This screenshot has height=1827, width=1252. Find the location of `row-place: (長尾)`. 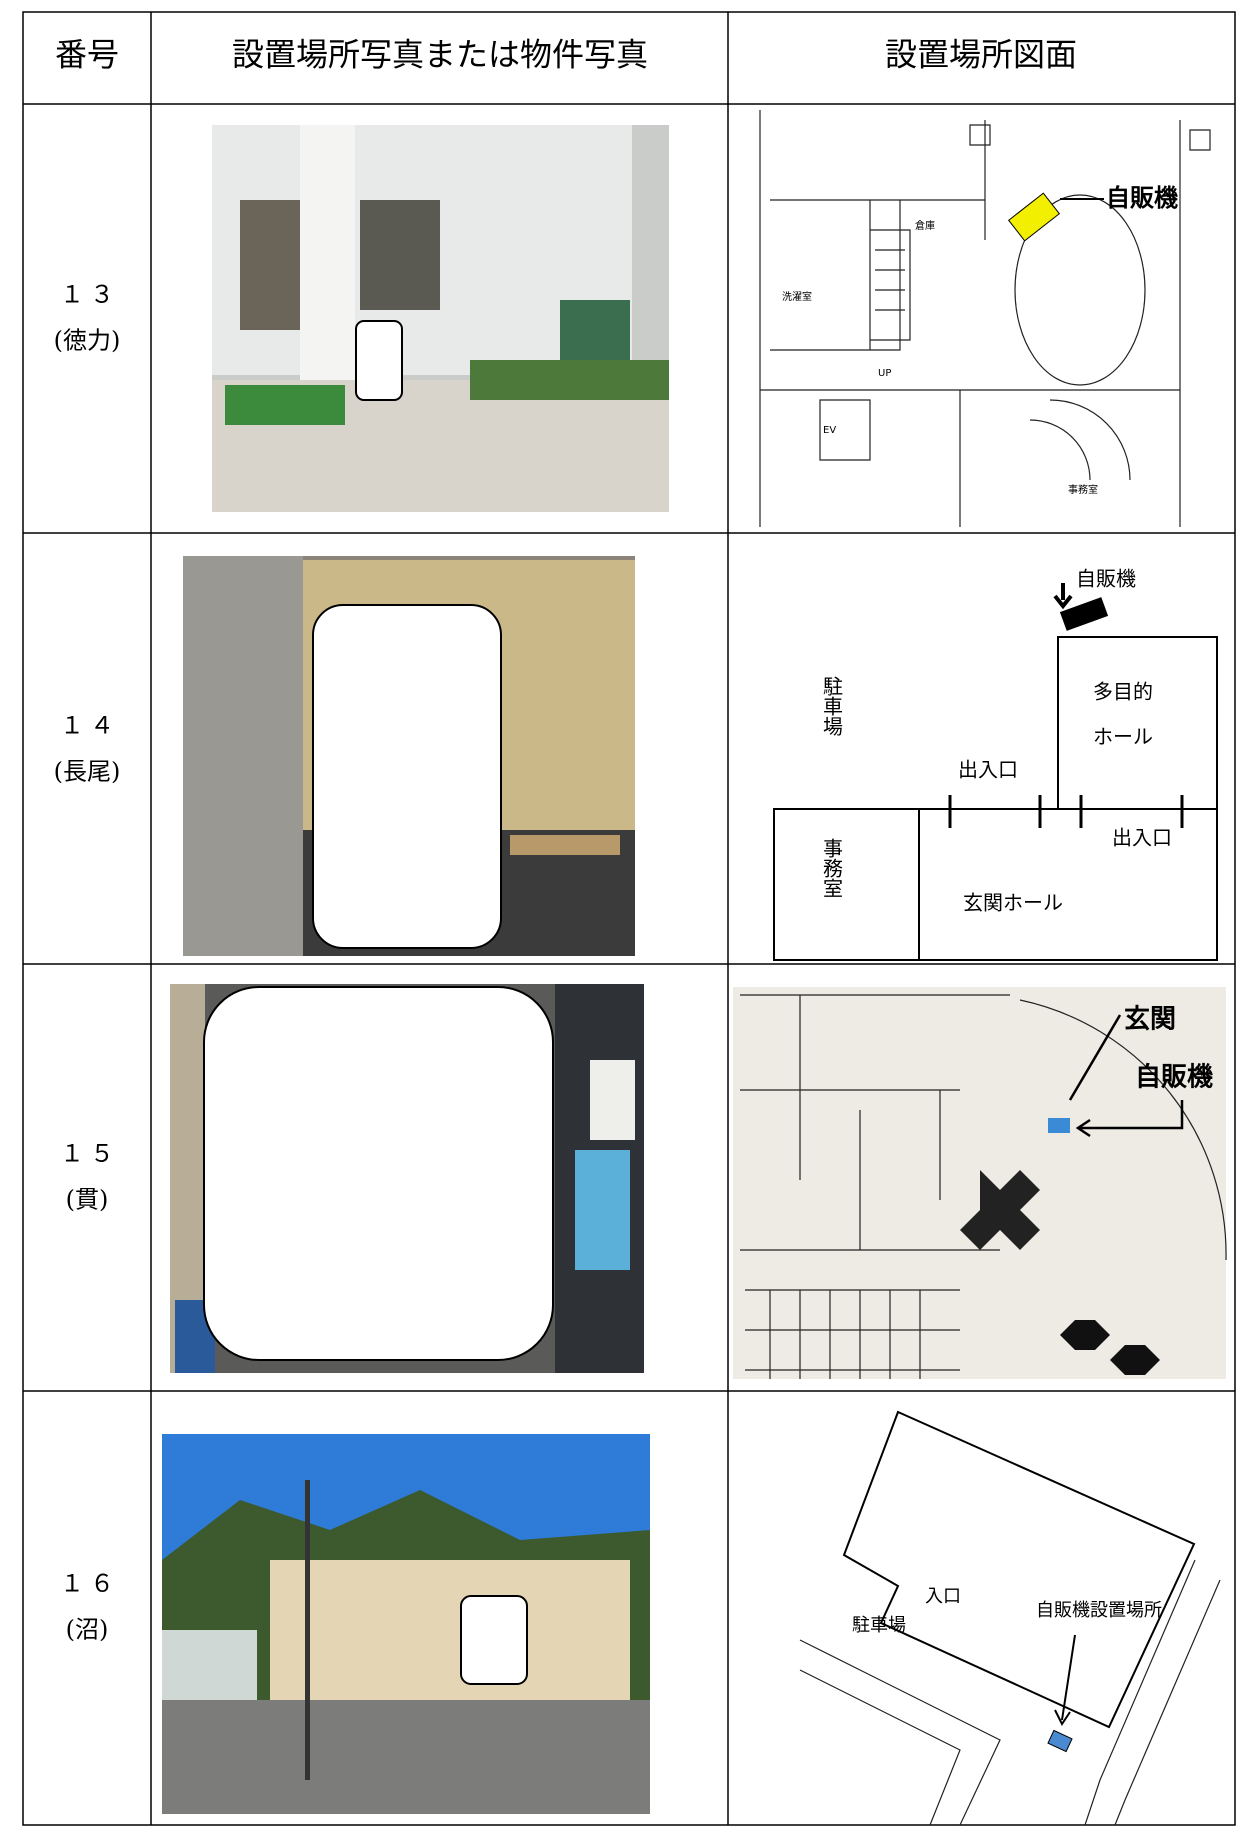

row-place: (長尾) is located at coordinates (87, 772).